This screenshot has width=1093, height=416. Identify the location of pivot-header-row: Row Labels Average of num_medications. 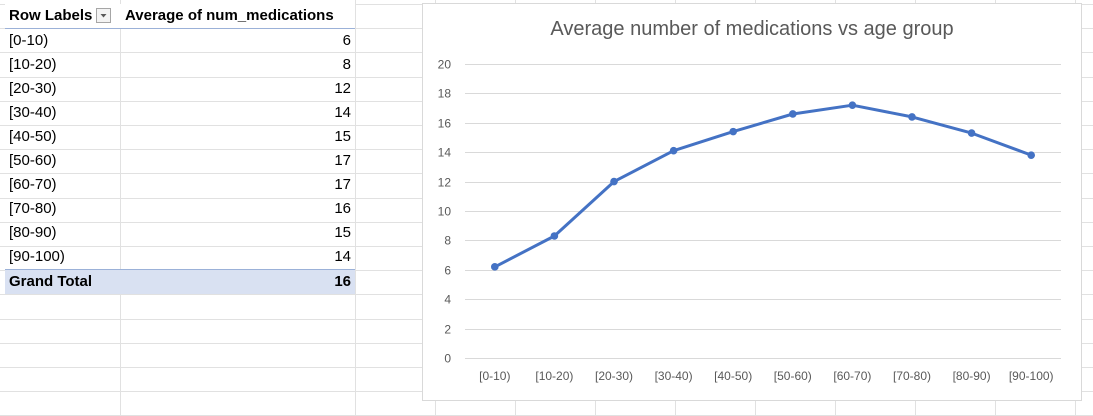
(180, 16).